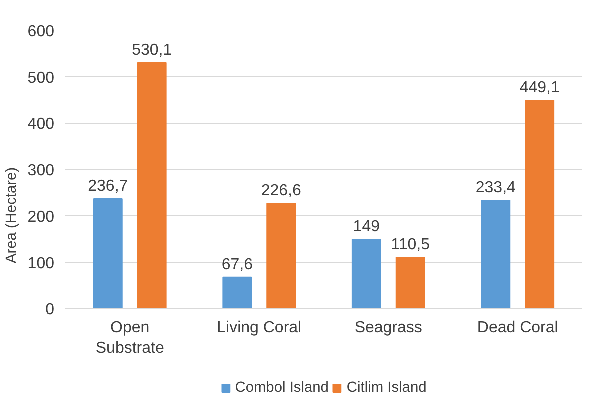  Describe the element at coordinates (238, 265) in the screenshot. I see `data-label: 67,6` at that location.